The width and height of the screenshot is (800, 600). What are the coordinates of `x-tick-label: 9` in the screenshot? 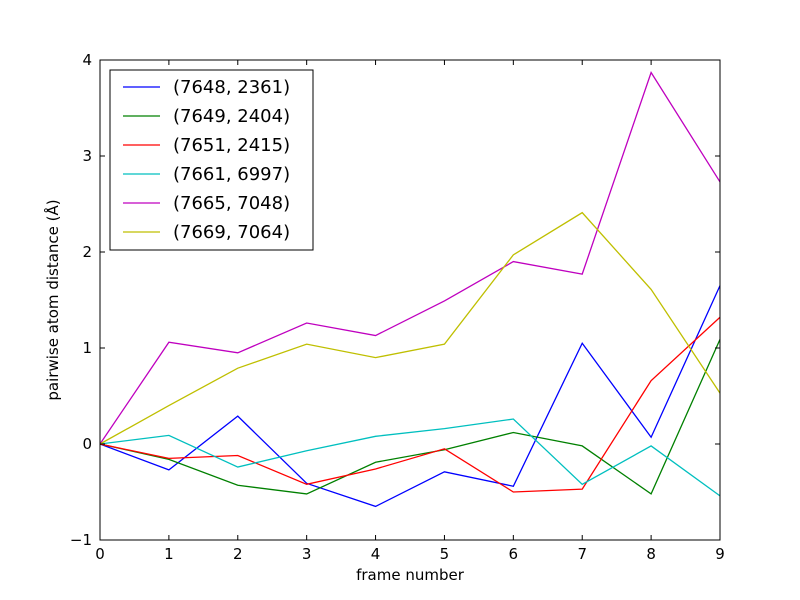 It's located at (720, 554).